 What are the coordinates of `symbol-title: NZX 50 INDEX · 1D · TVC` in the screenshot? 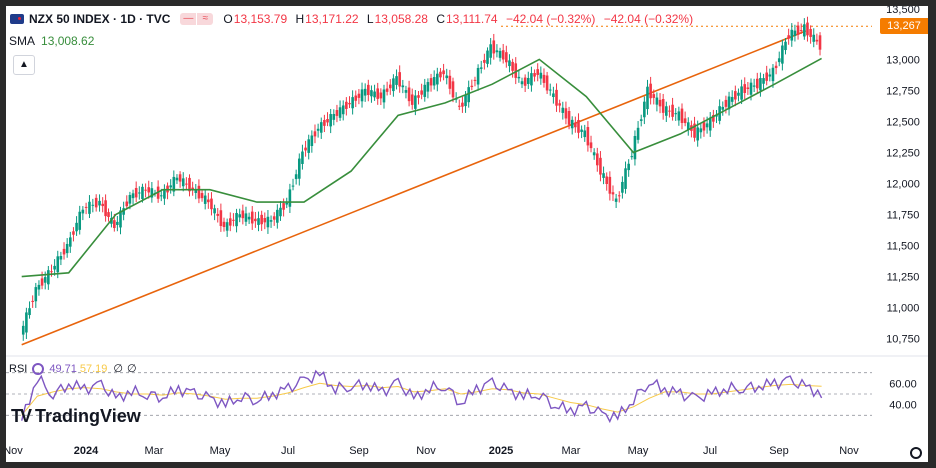 It's located at (99, 19).